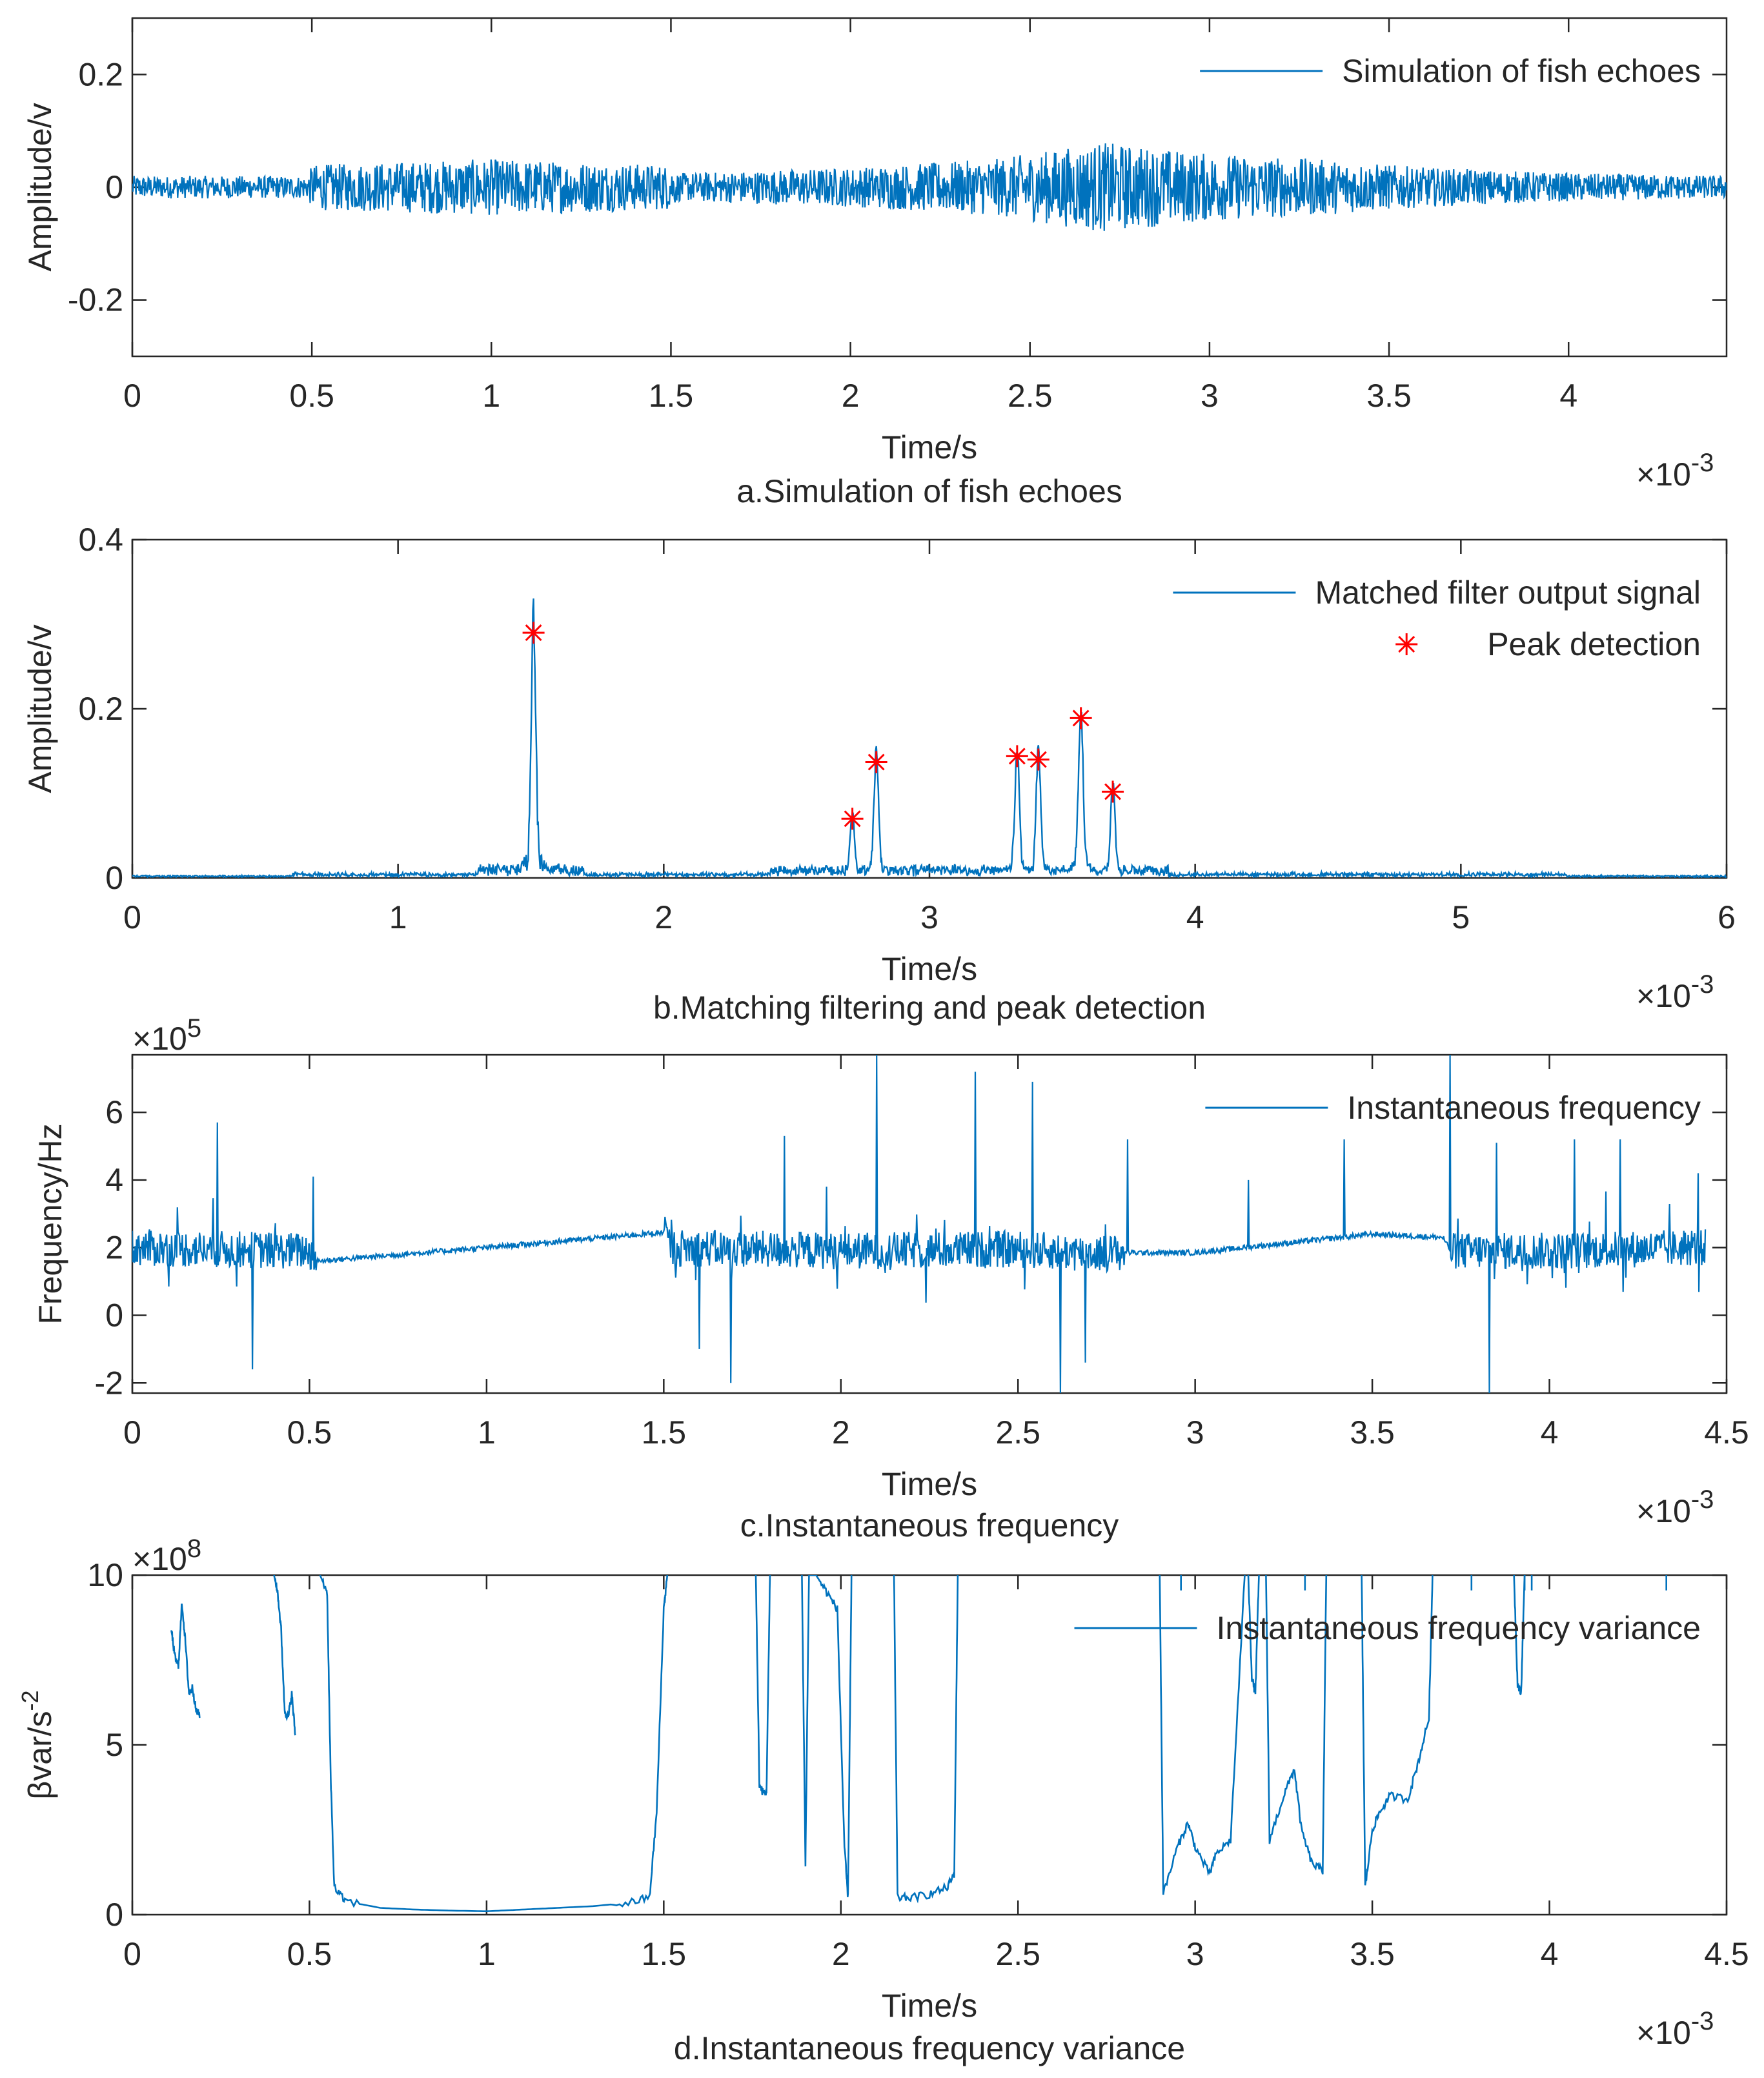 The width and height of the screenshot is (1764, 2078). What do you see at coordinates (1726, 1954) in the screenshot?
I see `x-tick-label: 4.5` at bounding box center [1726, 1954].